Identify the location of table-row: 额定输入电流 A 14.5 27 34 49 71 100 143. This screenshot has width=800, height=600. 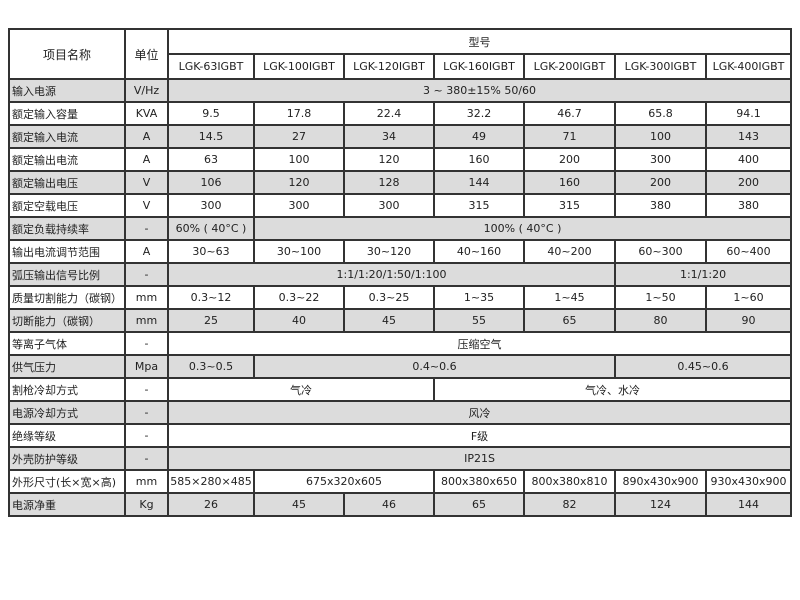
(400, 136).